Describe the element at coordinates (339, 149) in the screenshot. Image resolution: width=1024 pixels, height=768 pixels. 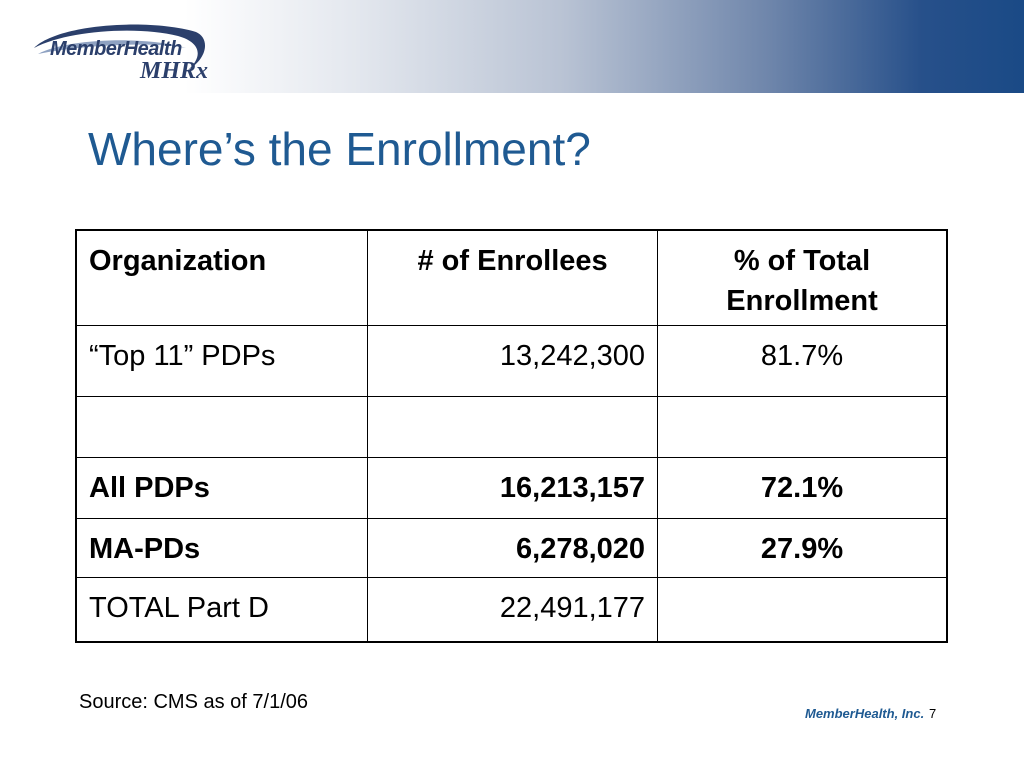
I see `slide-title: Where’s the Enrollment?` at that location.